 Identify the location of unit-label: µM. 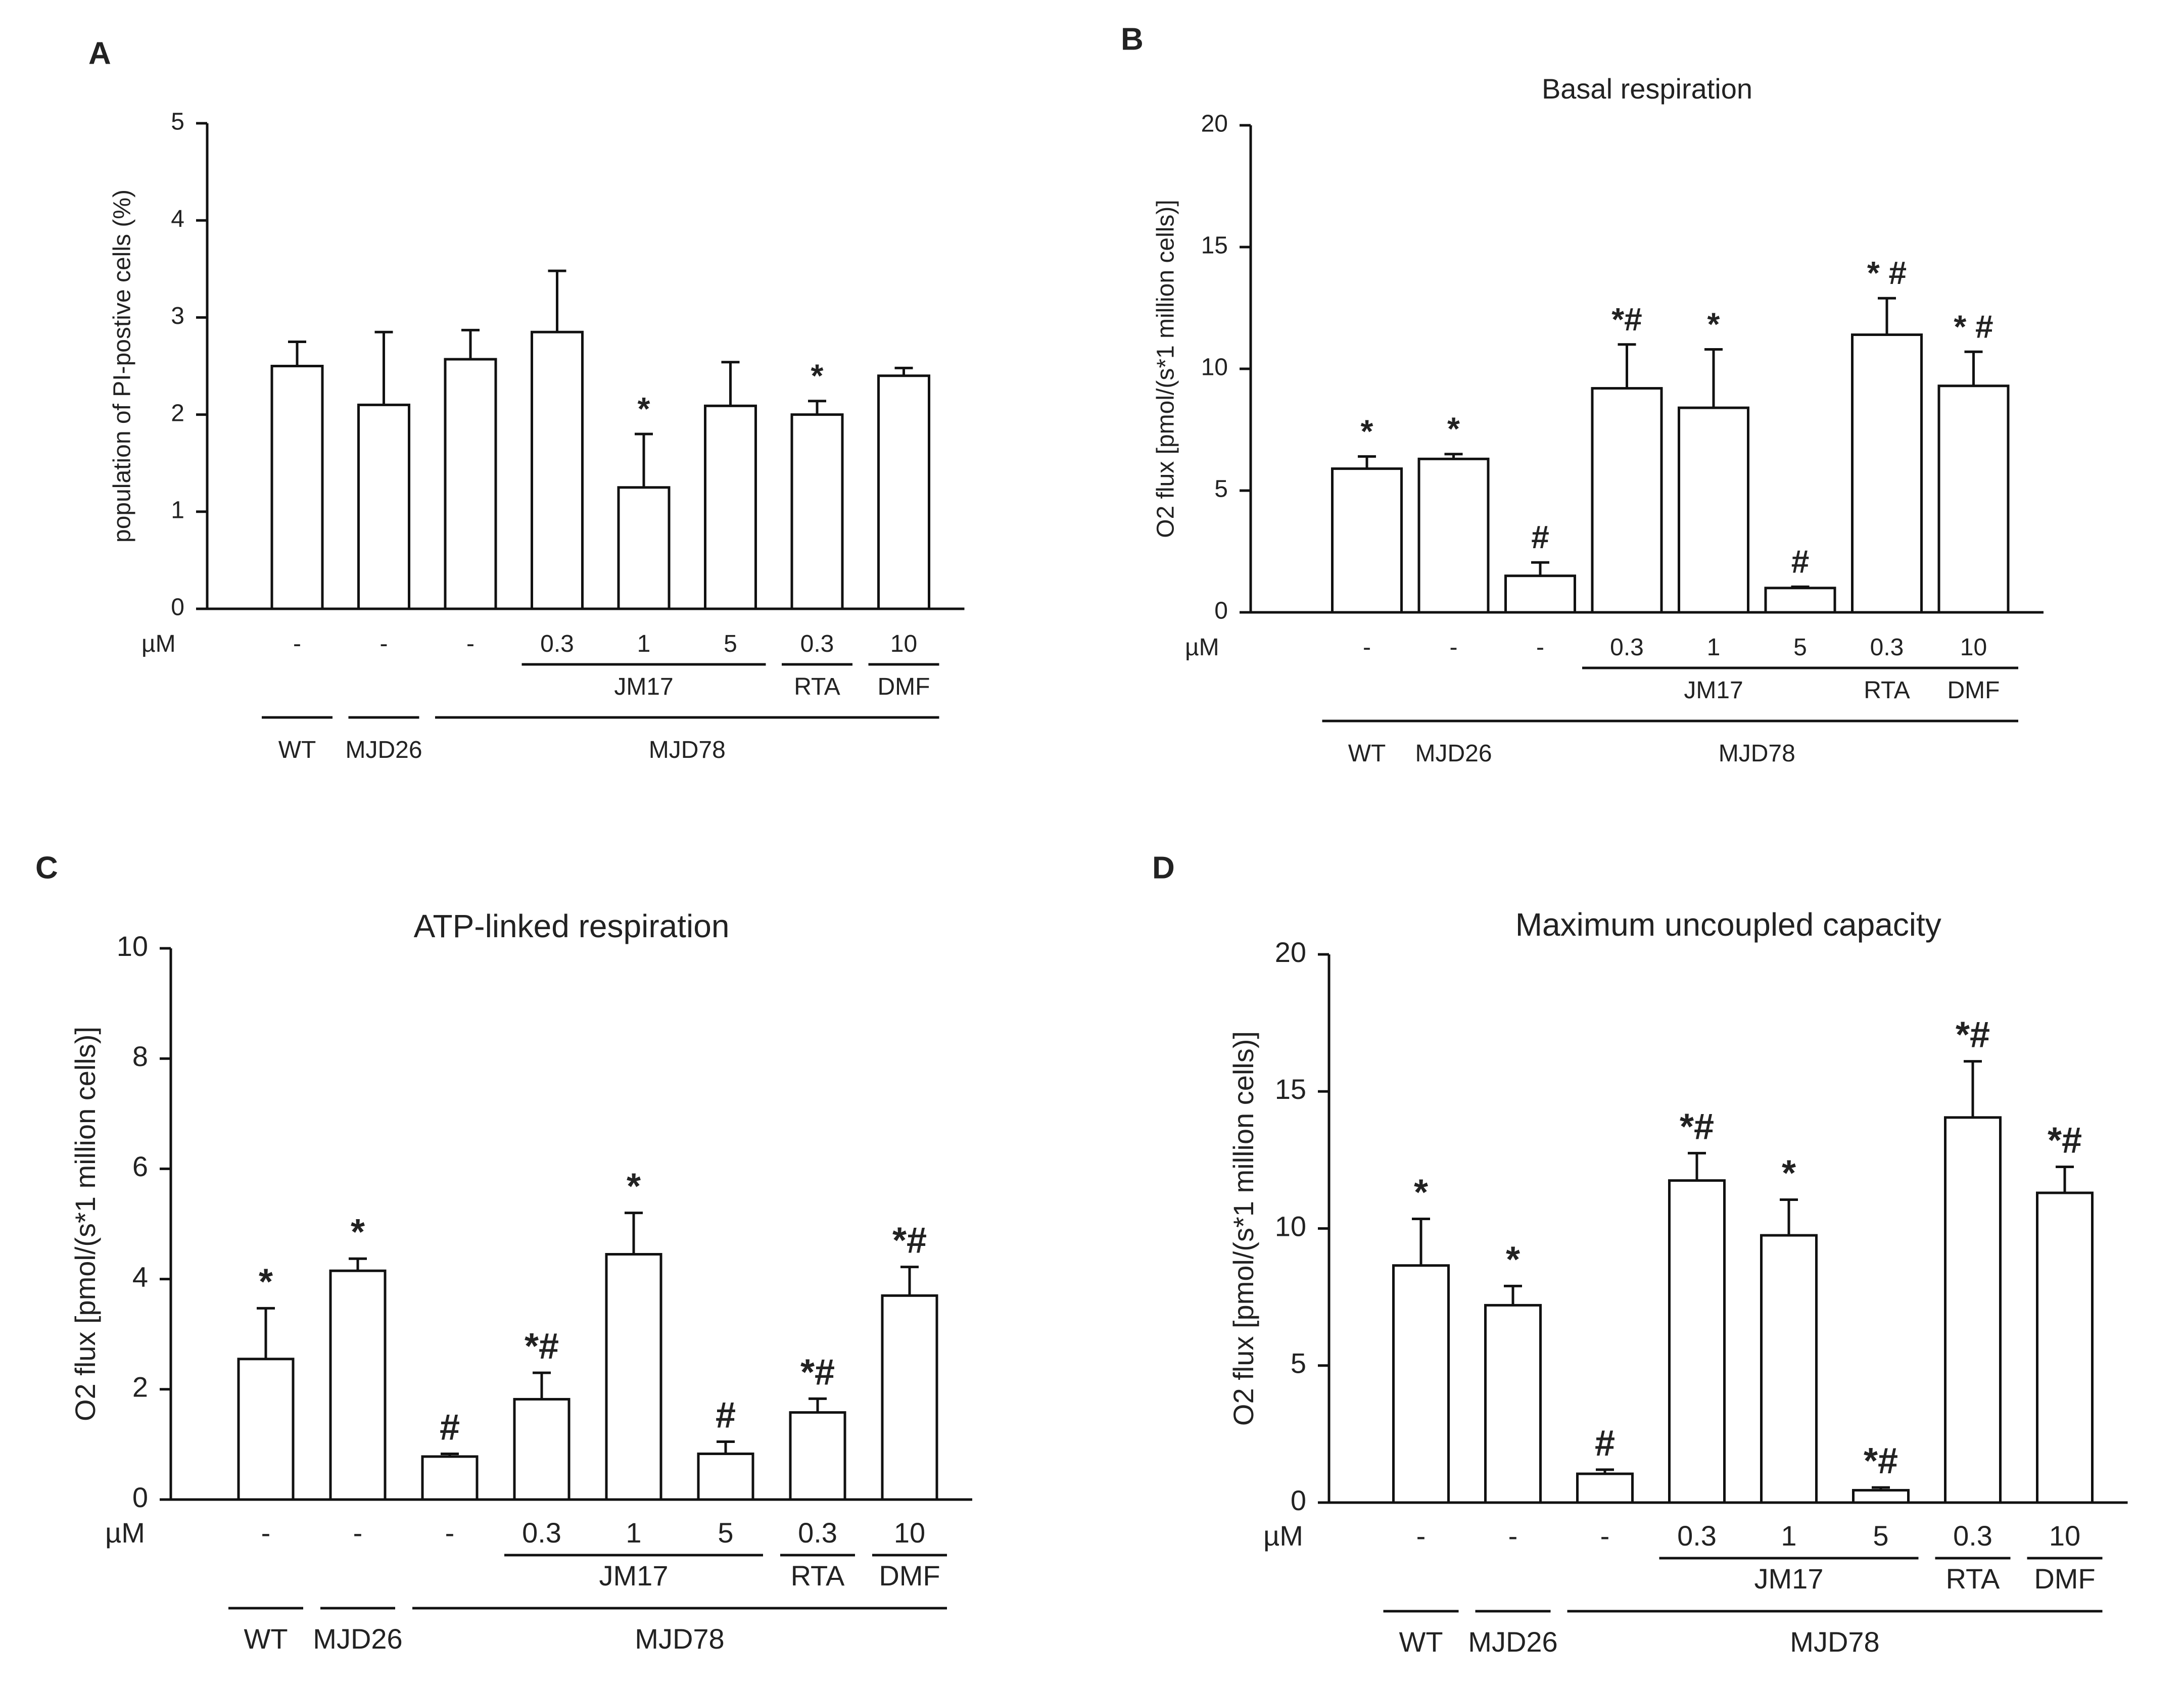
(1202, 647).